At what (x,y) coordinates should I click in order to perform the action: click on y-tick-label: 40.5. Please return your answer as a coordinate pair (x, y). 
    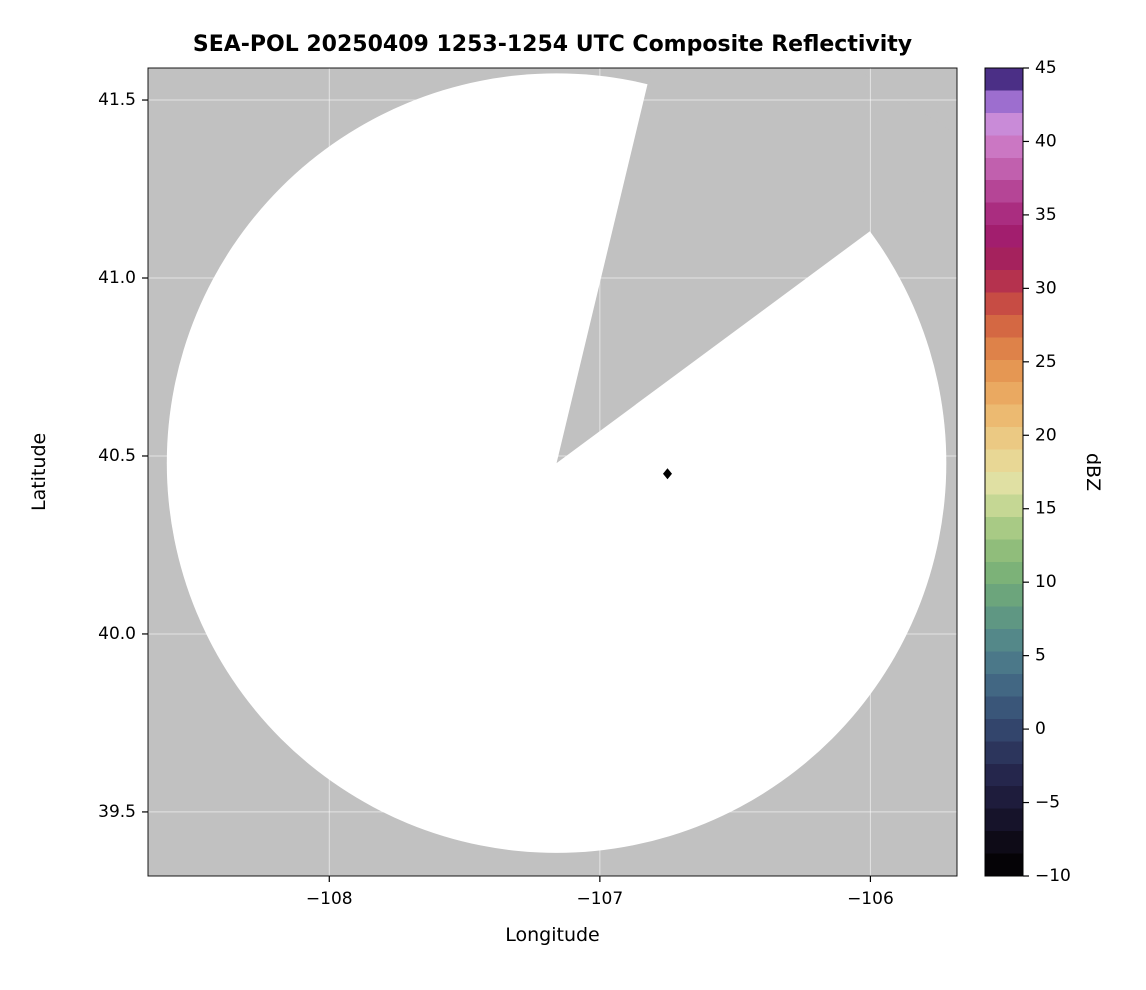
    Looking at the image, I should click on (117, 456).